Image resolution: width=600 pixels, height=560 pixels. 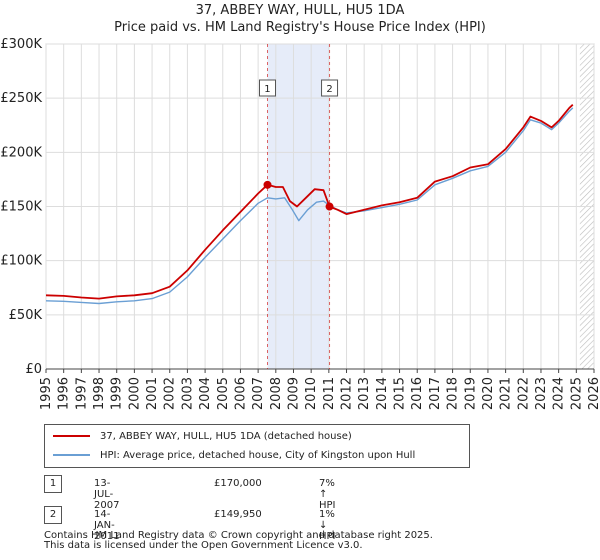 I want to click on x-tick-label: 2018, so click(x=453, y=393).